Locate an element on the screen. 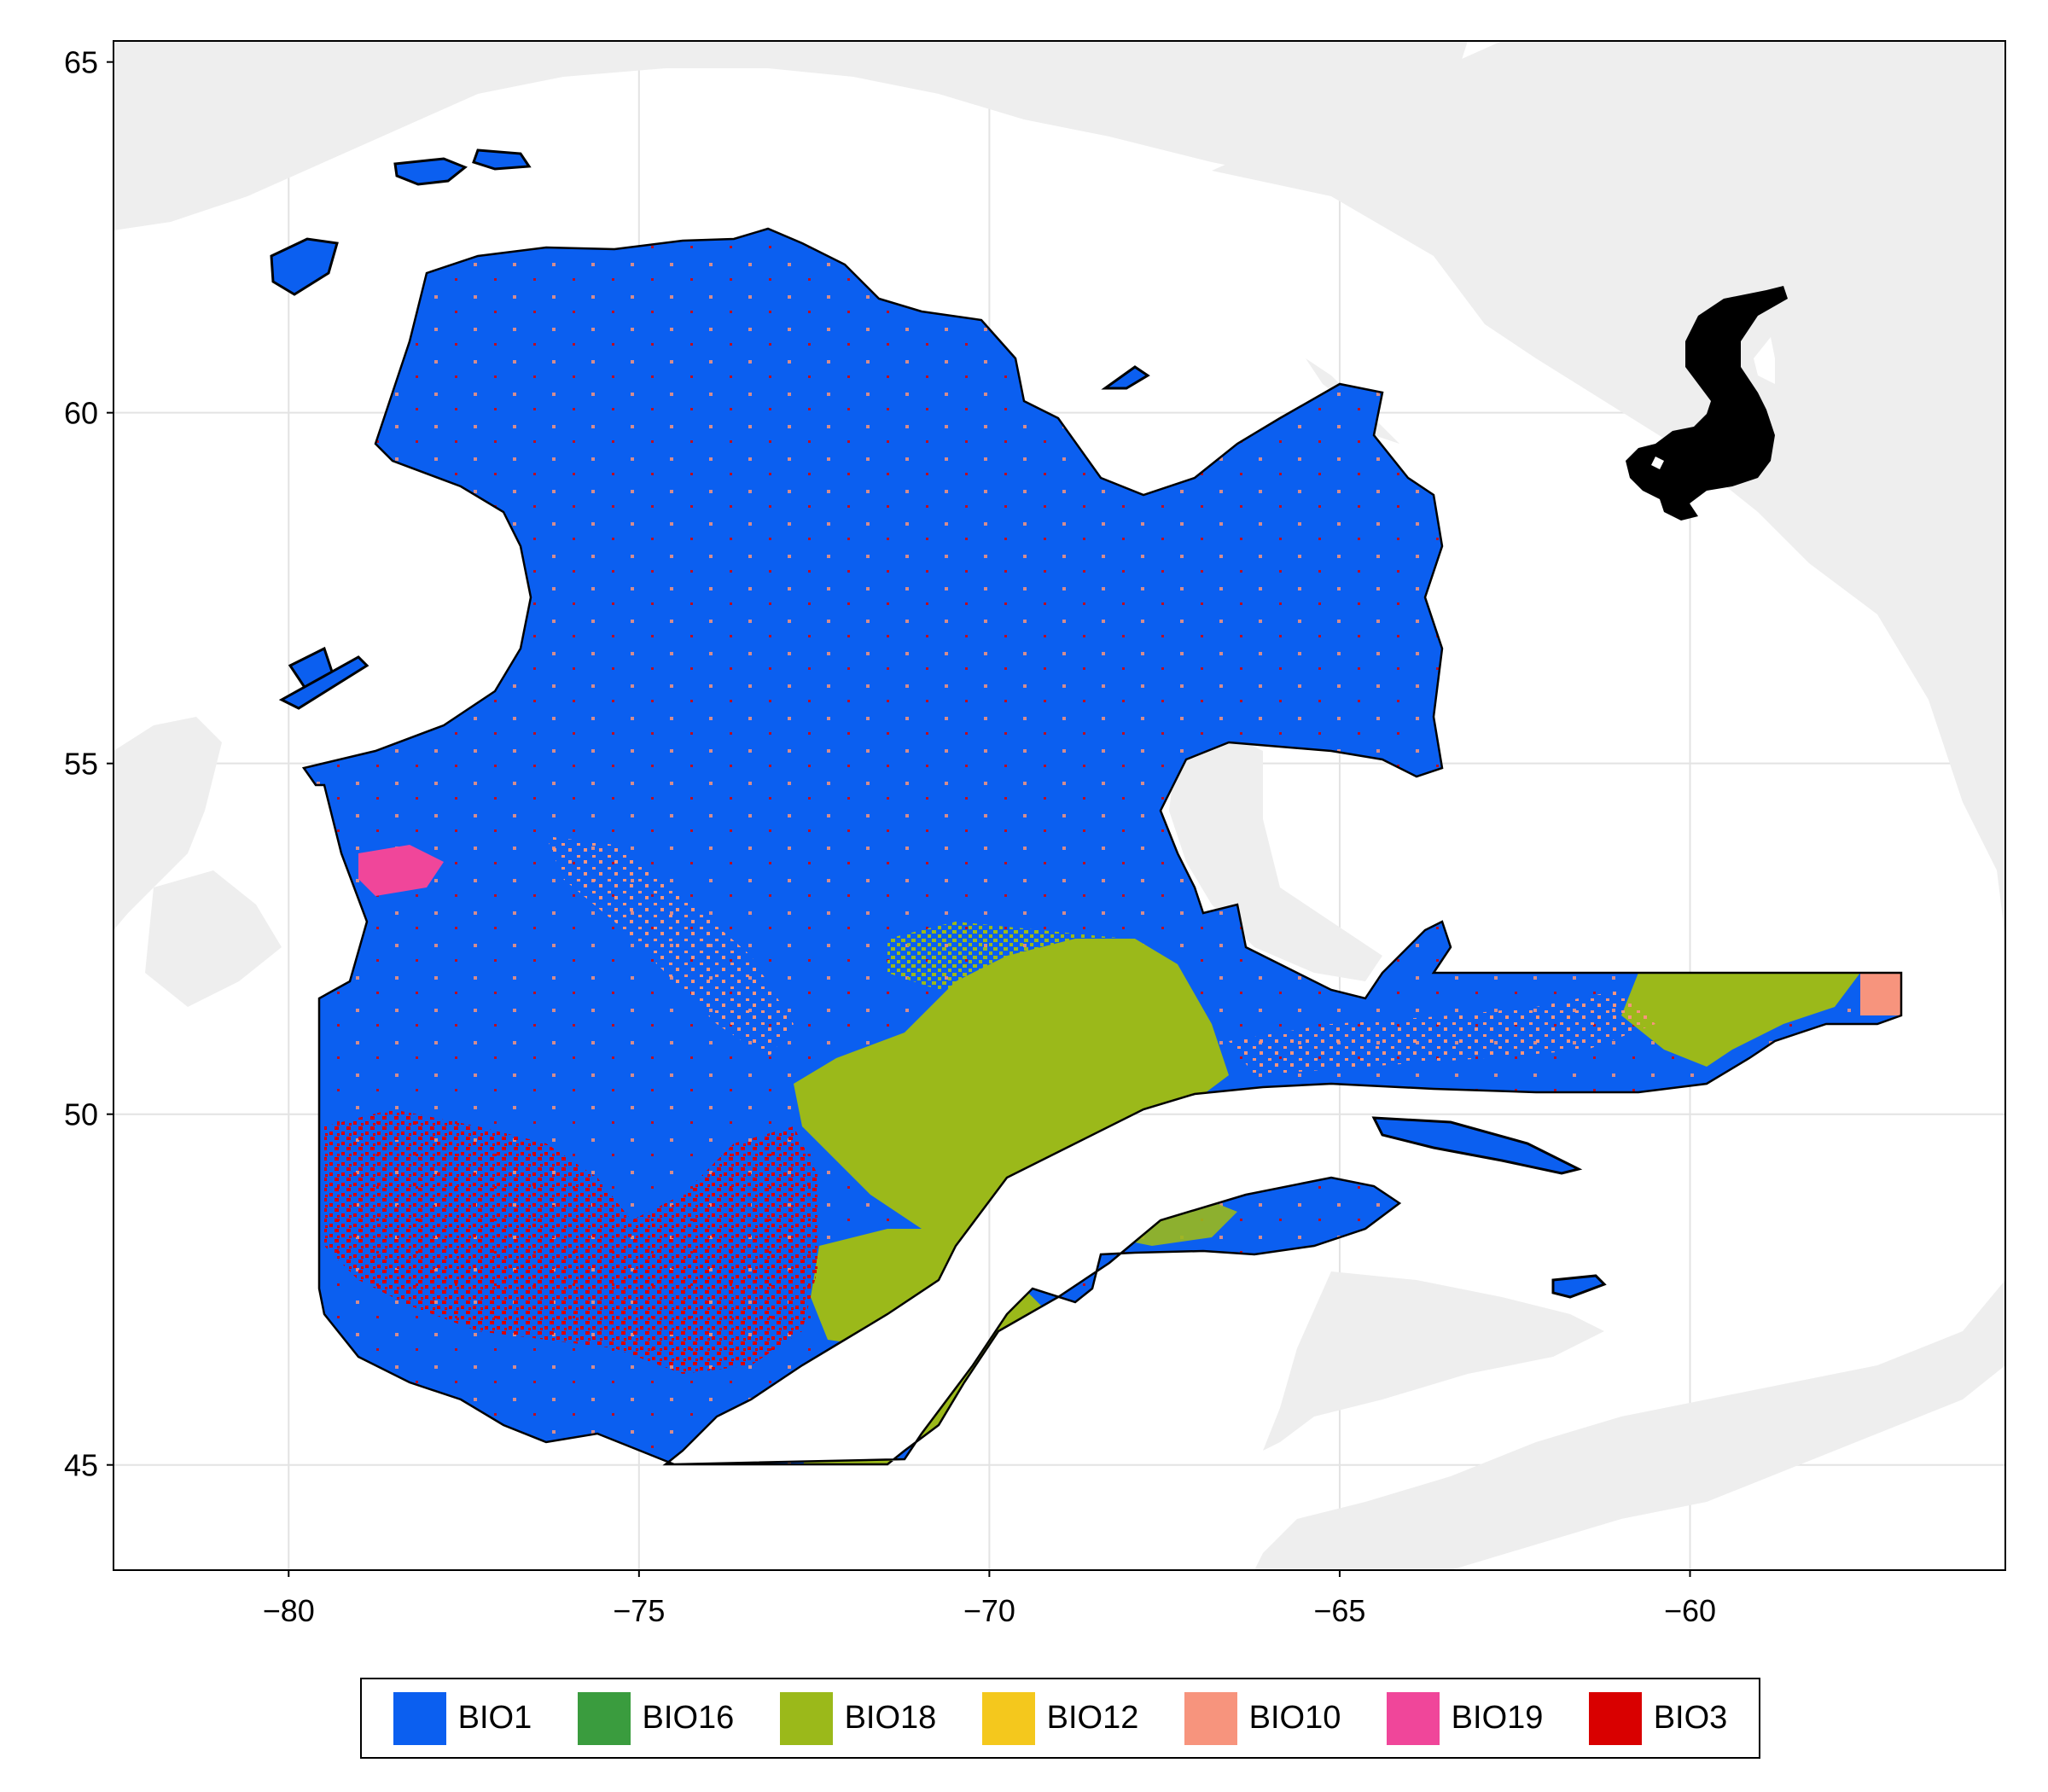 Image resolution: width=2048 pixels, height=1792 pixels. legend-item-bio16: BIO16 is located at coordinates (656, 1718).